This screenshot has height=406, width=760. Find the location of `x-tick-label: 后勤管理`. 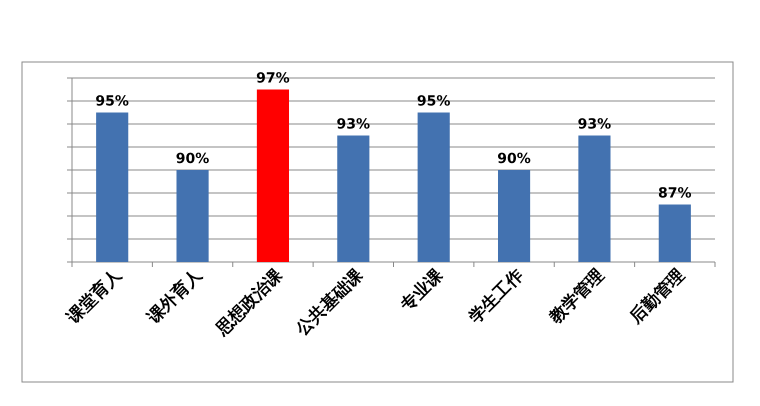

x-tick-label: 后勤管理 is located at coordinates (656, 296).